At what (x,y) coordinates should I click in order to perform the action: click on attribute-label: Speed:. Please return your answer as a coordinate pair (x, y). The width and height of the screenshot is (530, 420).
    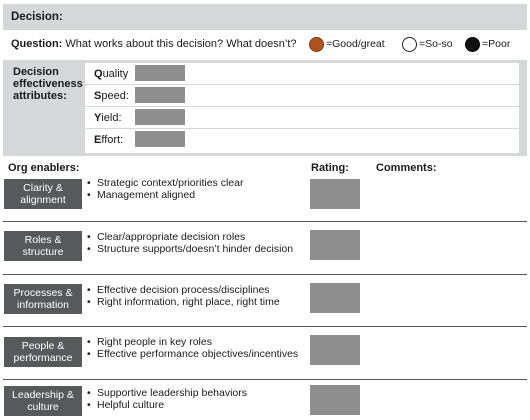
    Looking at the image, I should click on (111, 96).